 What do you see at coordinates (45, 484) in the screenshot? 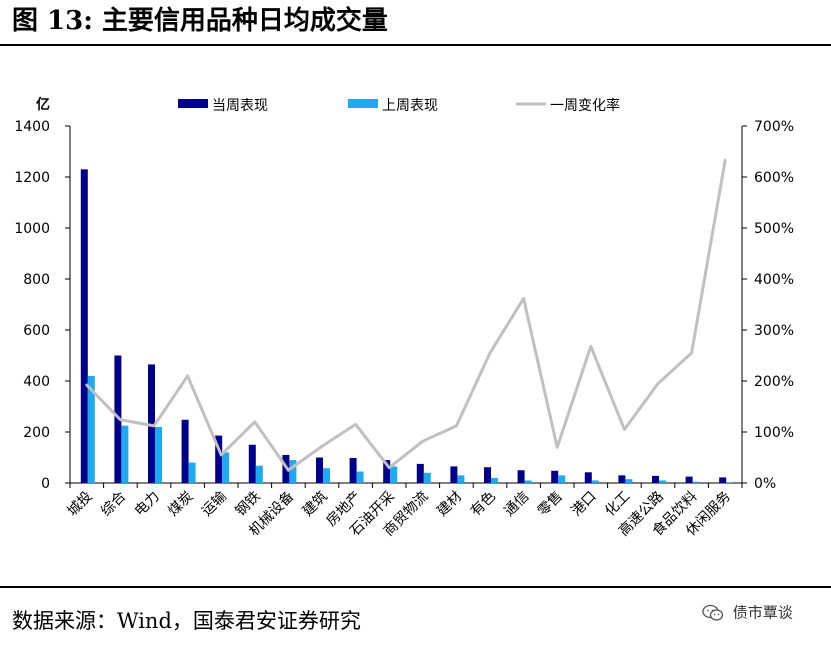
I see `y-tick-label-left: 0` at bounding box center [45, 484].